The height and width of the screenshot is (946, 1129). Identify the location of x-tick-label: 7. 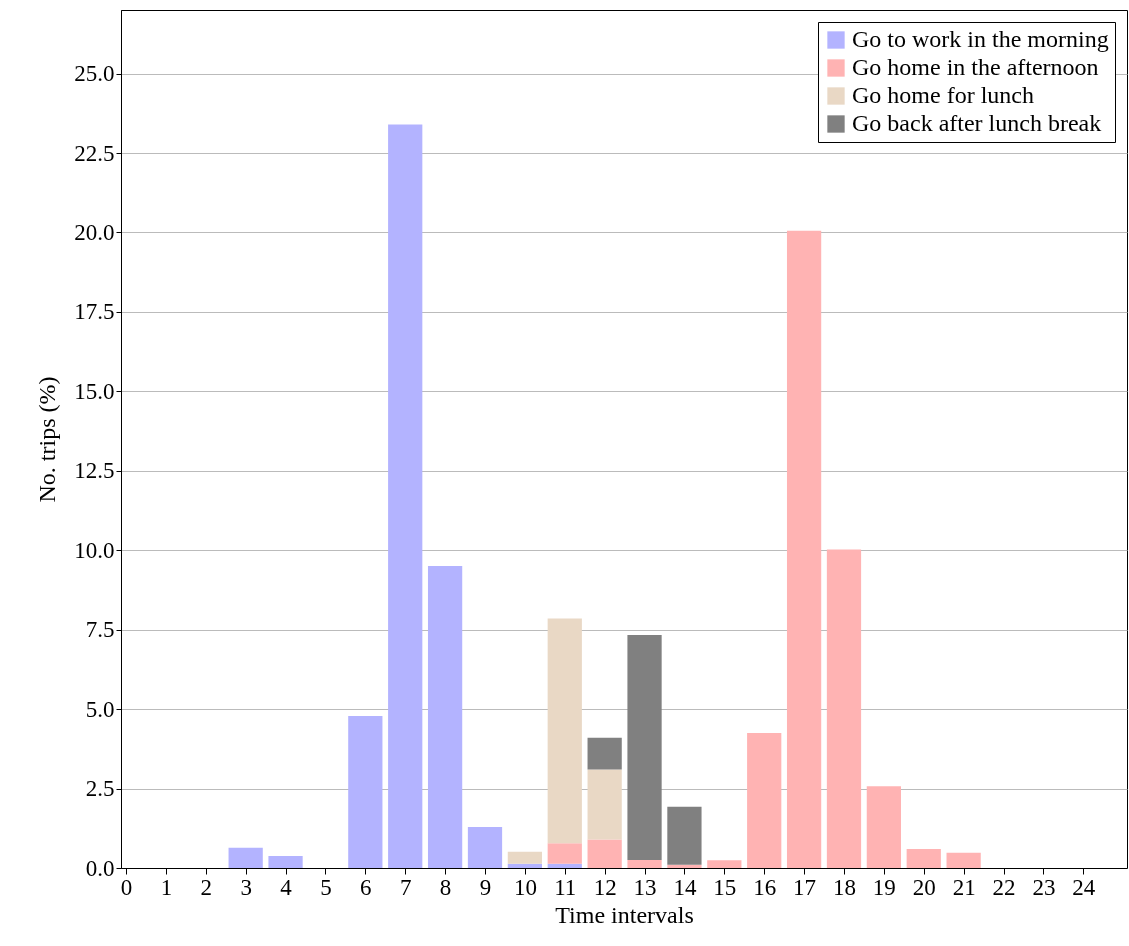
(405, 887).